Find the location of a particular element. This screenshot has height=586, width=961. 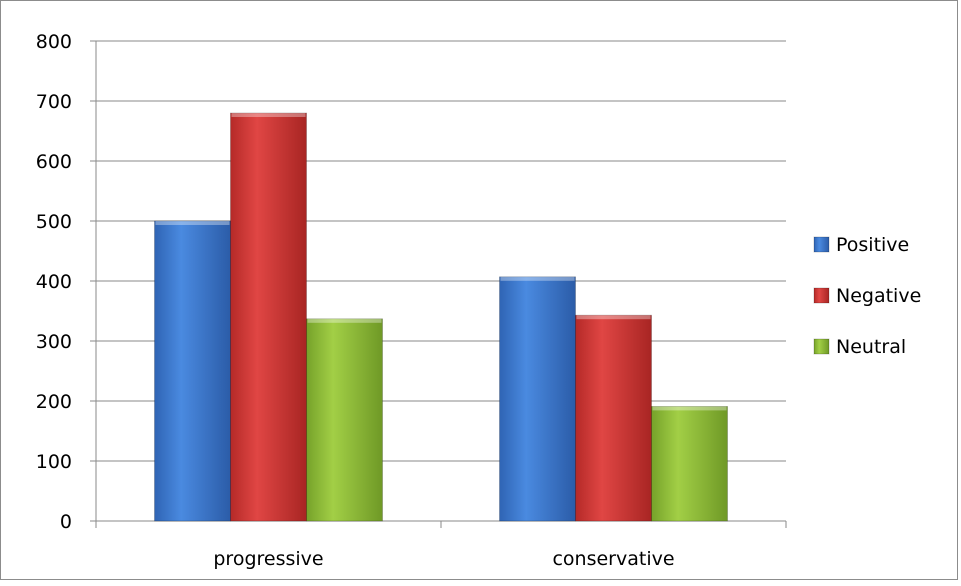

y-tick-label: 800 is located at coordinates (54, 42).